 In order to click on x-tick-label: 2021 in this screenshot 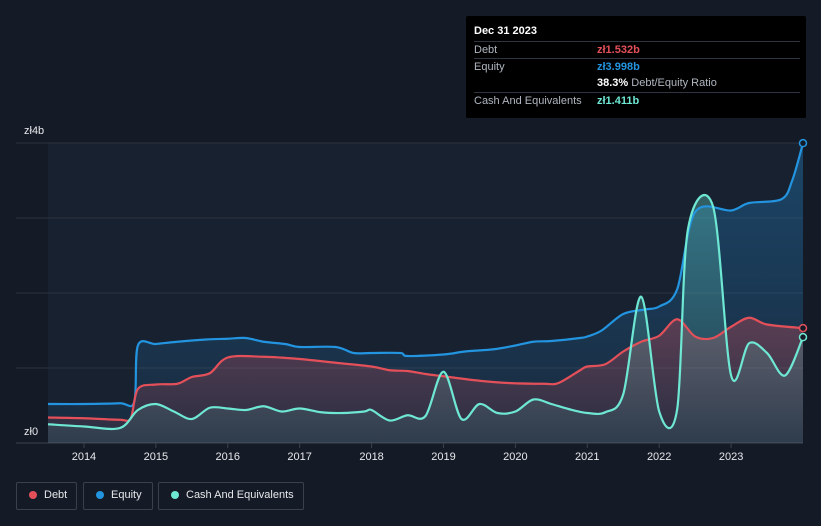, I will do `click(587, 457)`.